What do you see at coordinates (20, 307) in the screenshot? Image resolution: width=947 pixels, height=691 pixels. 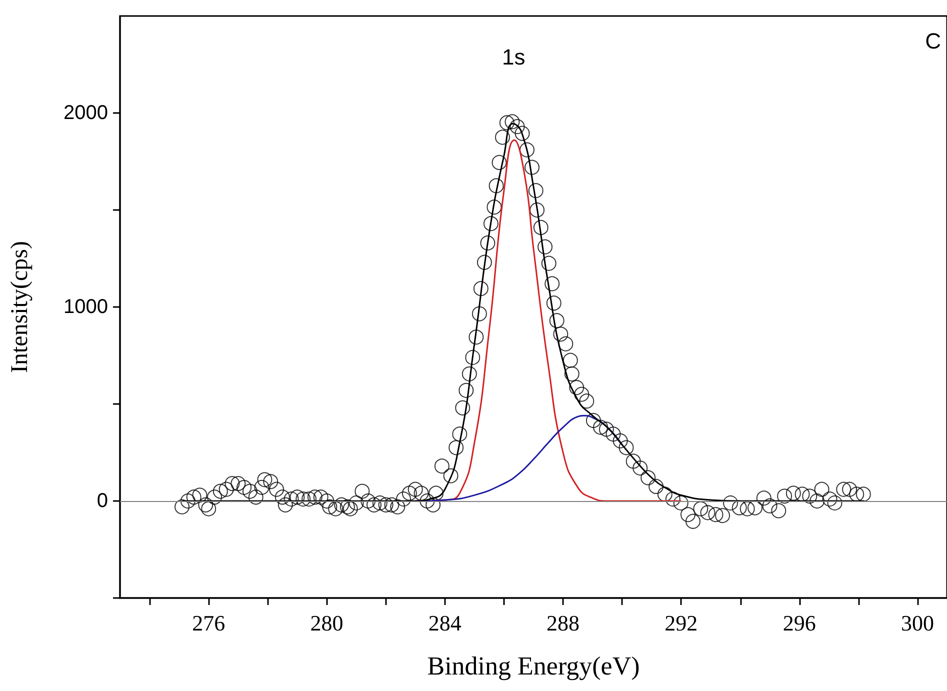 I see `y-axis-title: Intensity(cps)` at bounding box center [20, 307].